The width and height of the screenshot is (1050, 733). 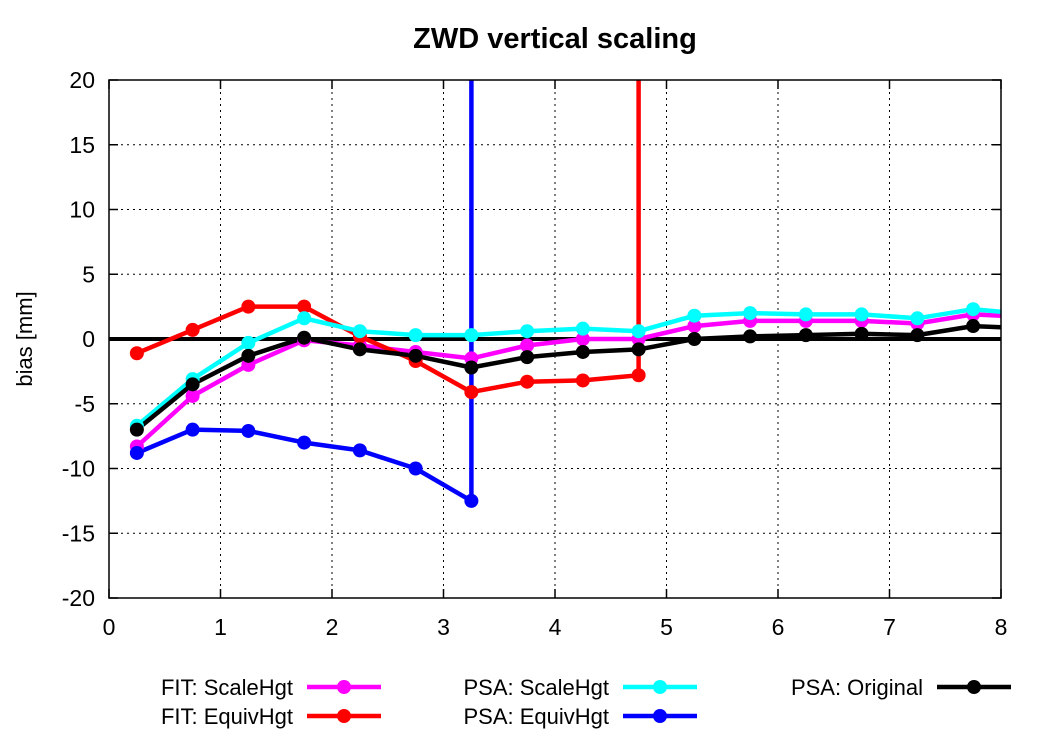 What do you see at coordinates (78, 533) in the screenshot?
I see `y-tick-label: -15` at bounding box center [78, 533].